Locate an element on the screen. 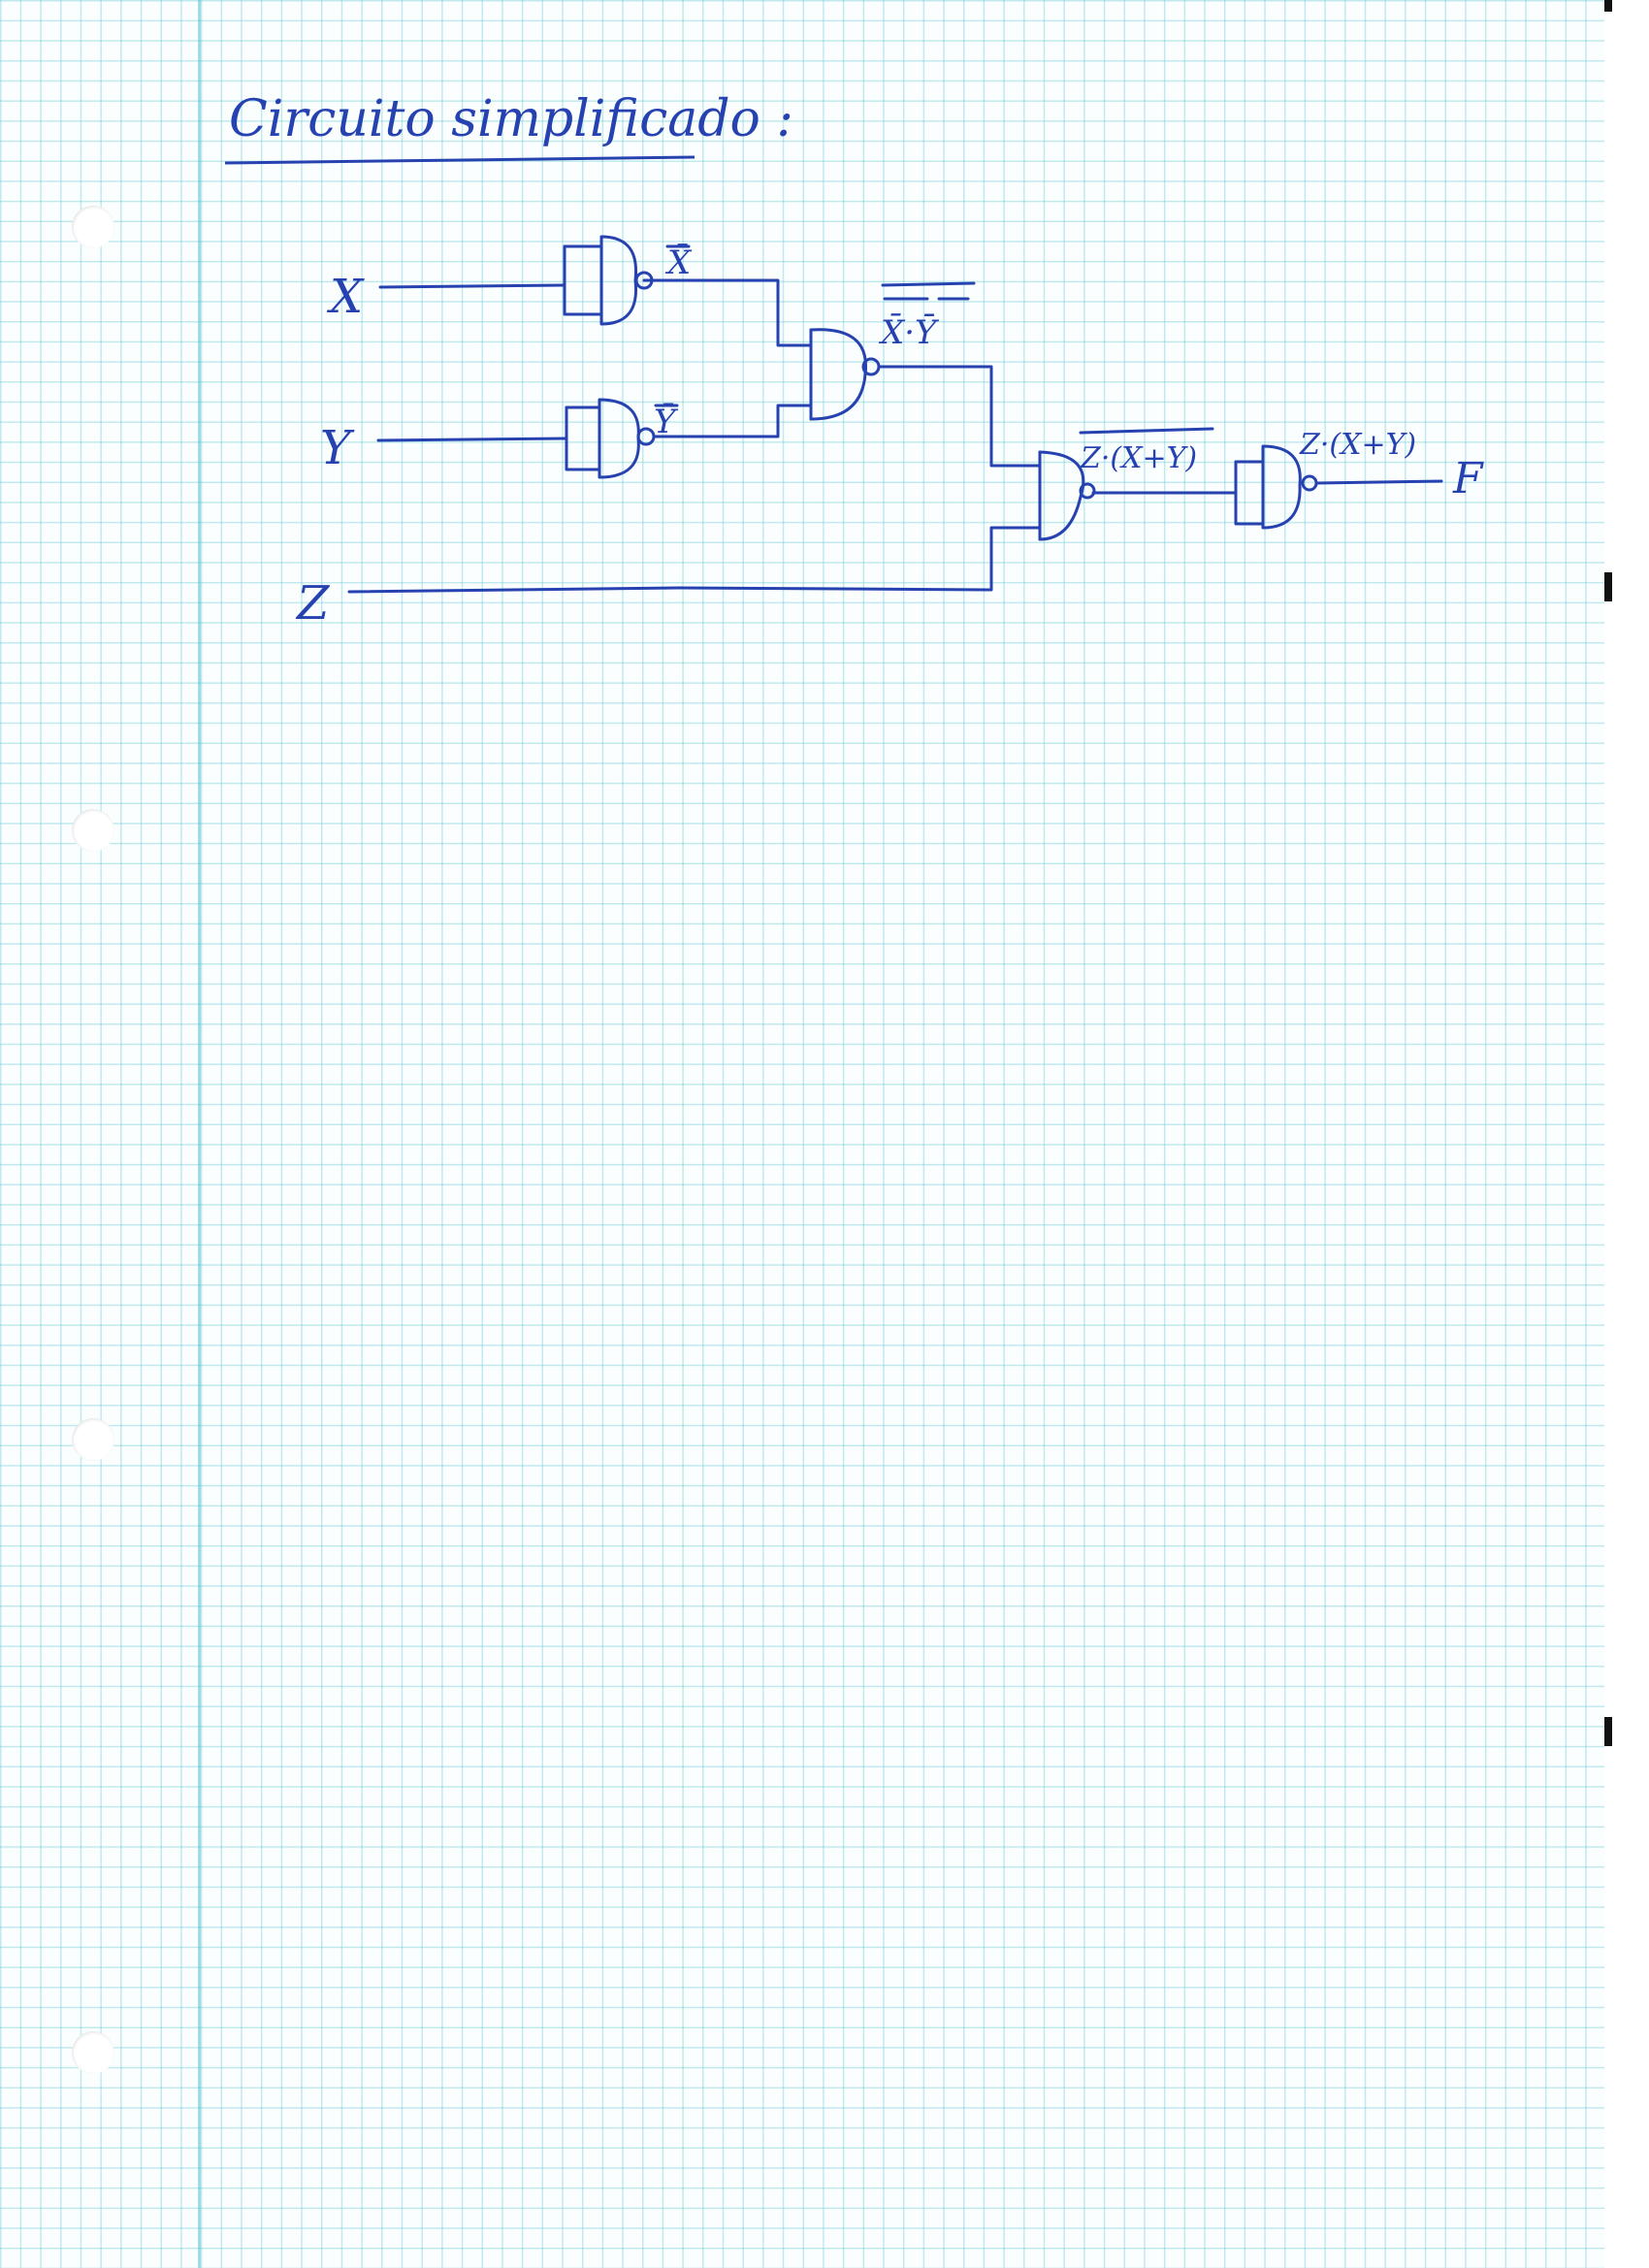 The image size is (1649, 2268). title-underline is located at coordinates (459, 160).